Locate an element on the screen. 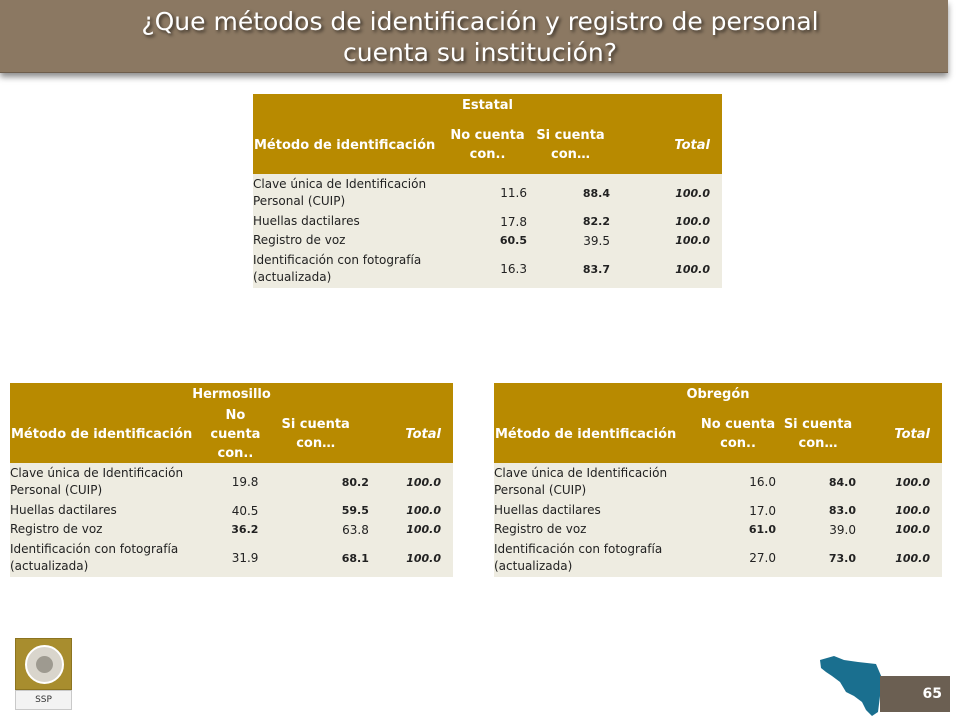  value-si: 80.2 is located at coordinates (315, 482).